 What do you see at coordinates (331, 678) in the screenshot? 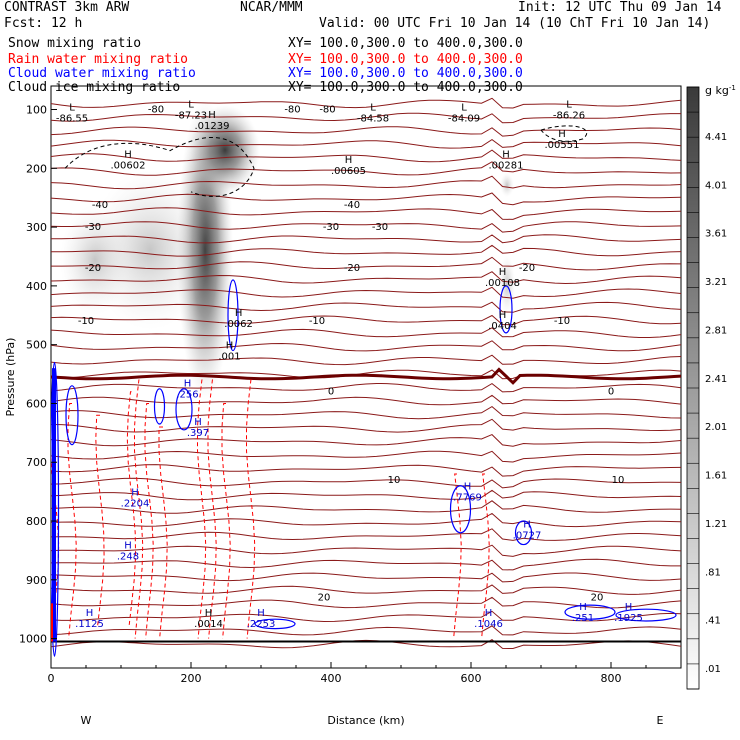
I see `x-tick-label: 400` at bounding box center [331, 678].